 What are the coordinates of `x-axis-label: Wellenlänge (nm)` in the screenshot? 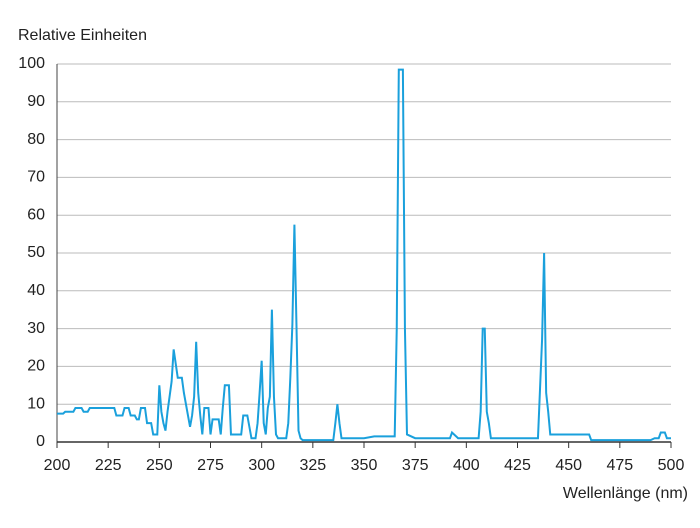 It's located at (625, 493).